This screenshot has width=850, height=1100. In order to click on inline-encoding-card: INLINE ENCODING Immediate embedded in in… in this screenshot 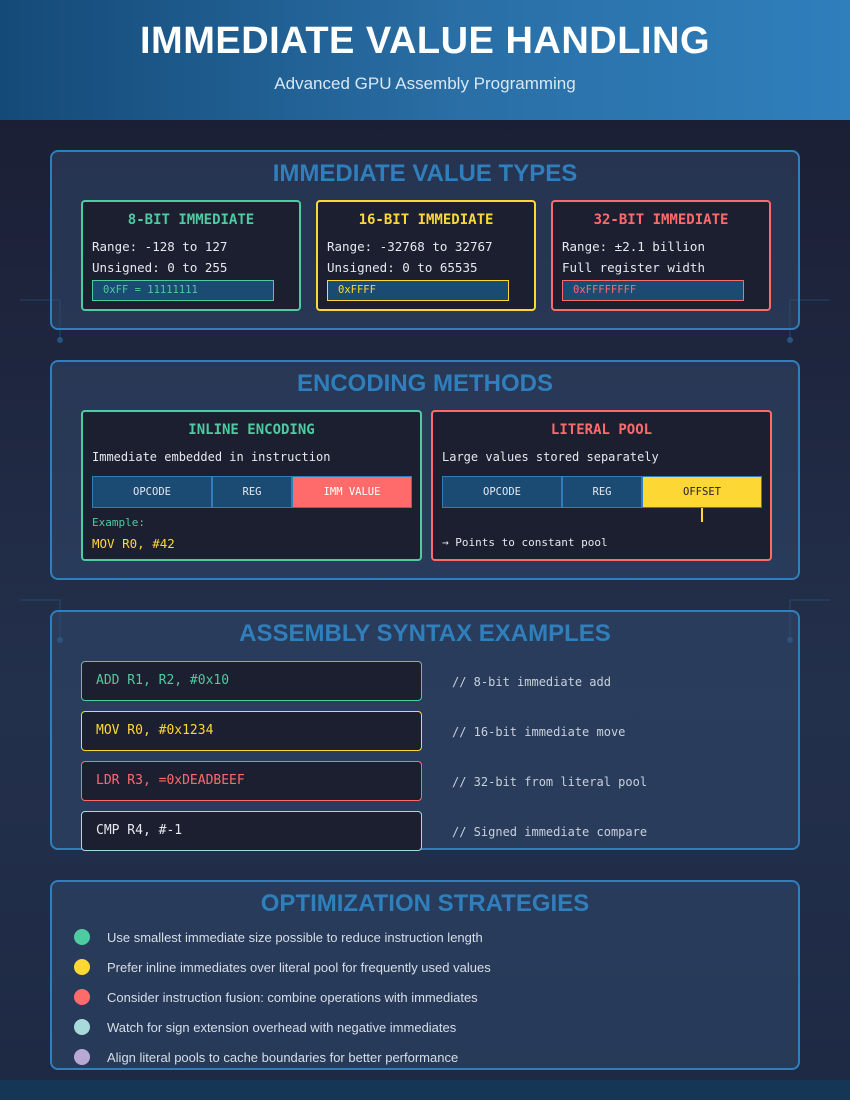, I will do `click(251, 485)`.